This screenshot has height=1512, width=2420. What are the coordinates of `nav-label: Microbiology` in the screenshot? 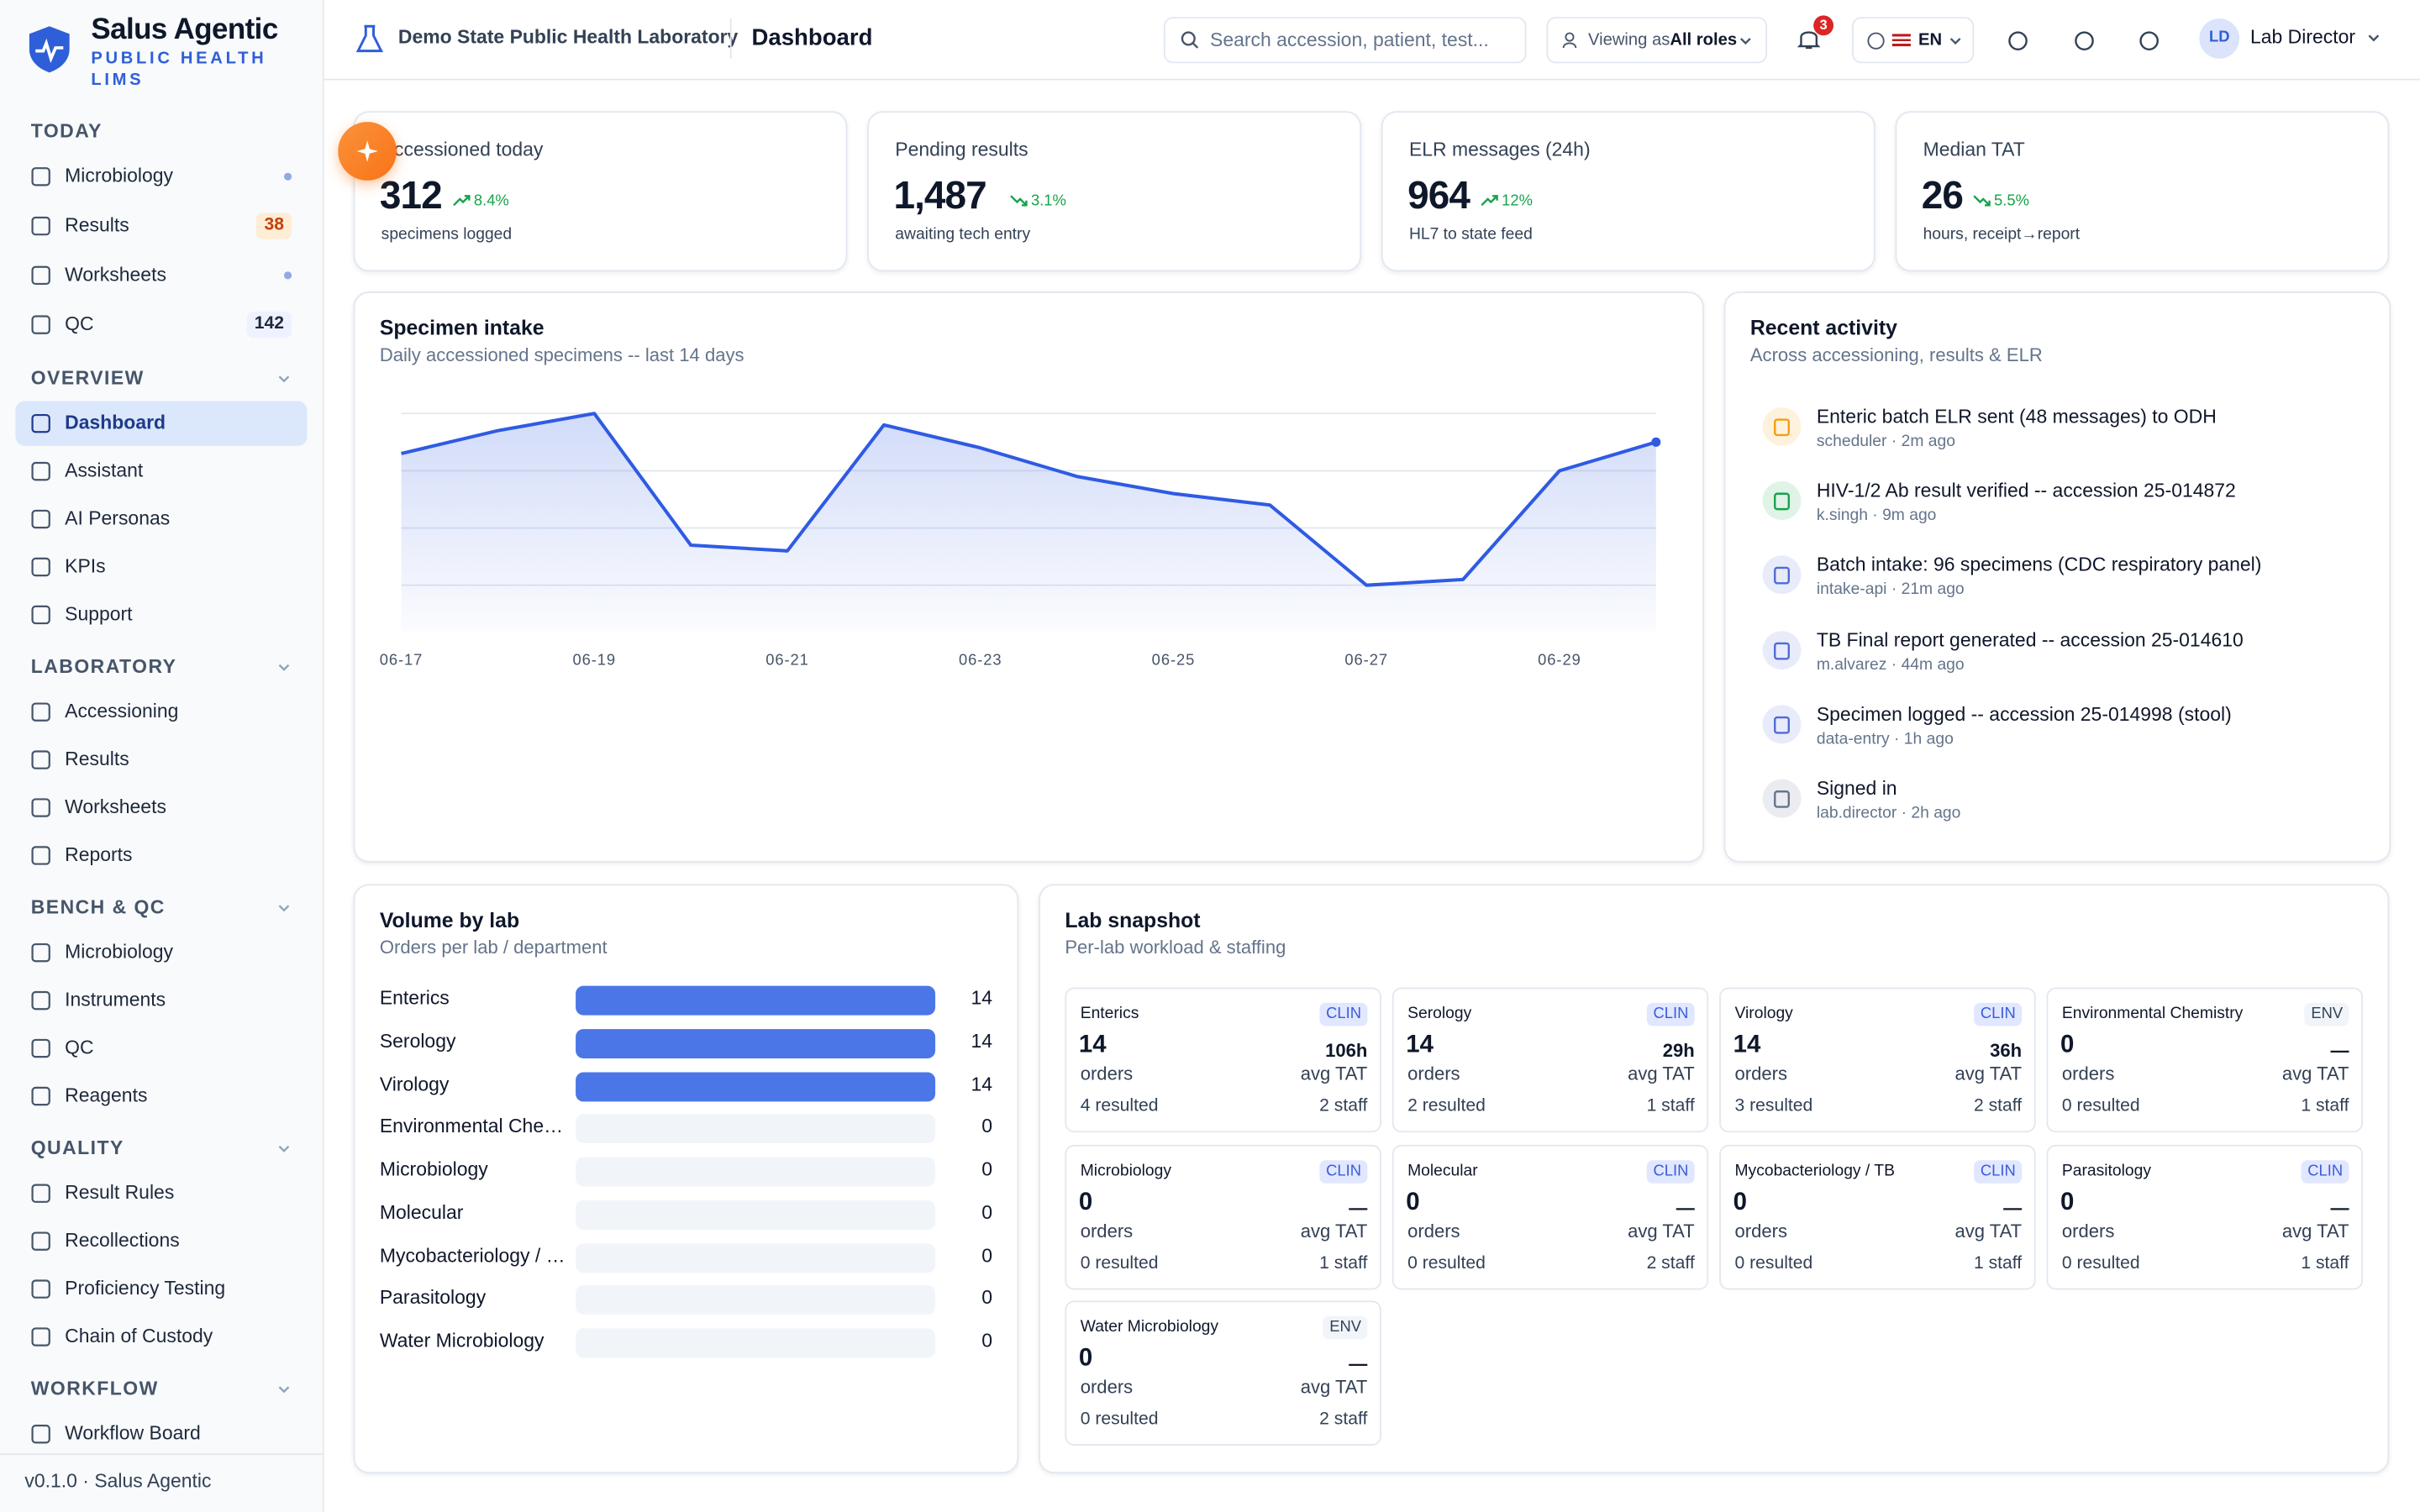 It's located at (120, 176).